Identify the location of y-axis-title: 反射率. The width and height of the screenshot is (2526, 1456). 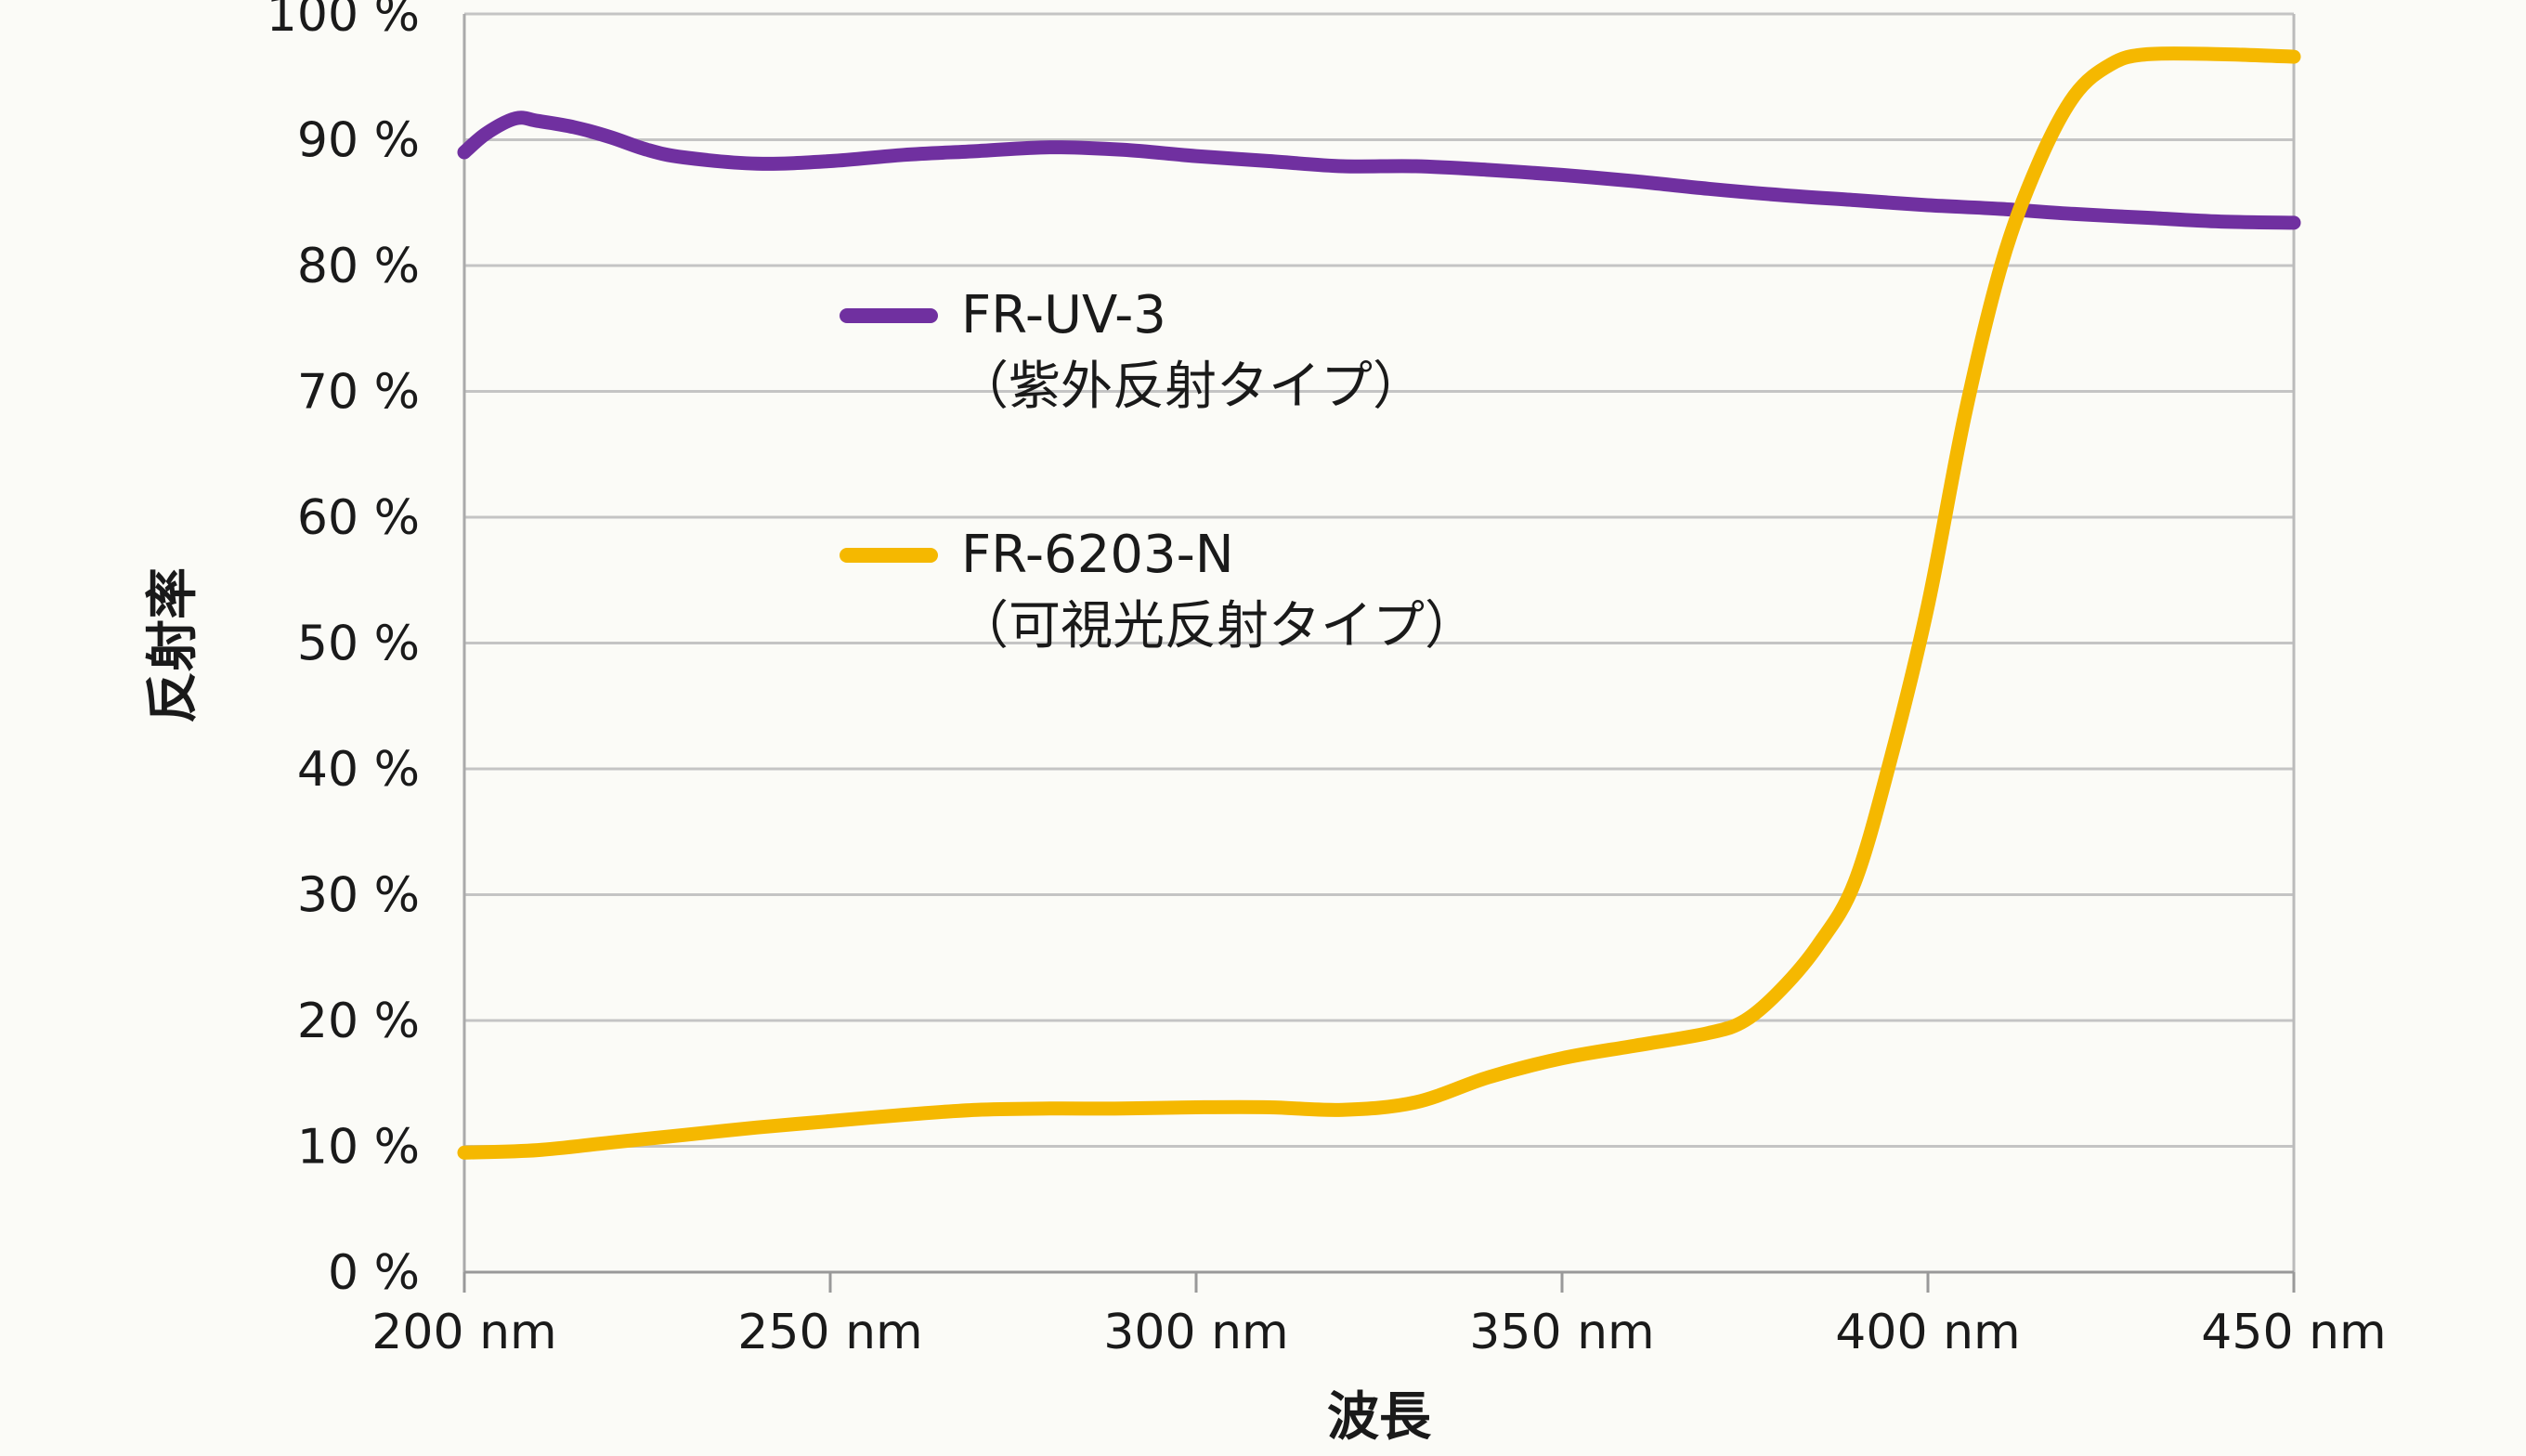
(173, 645).